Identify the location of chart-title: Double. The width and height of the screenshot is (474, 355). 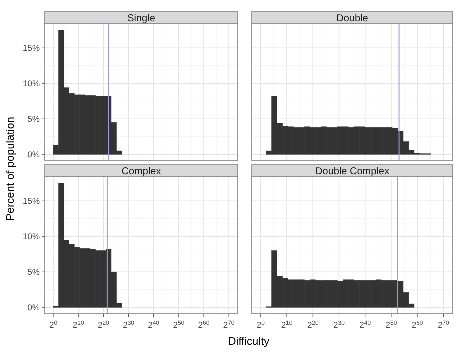
(352, 19).